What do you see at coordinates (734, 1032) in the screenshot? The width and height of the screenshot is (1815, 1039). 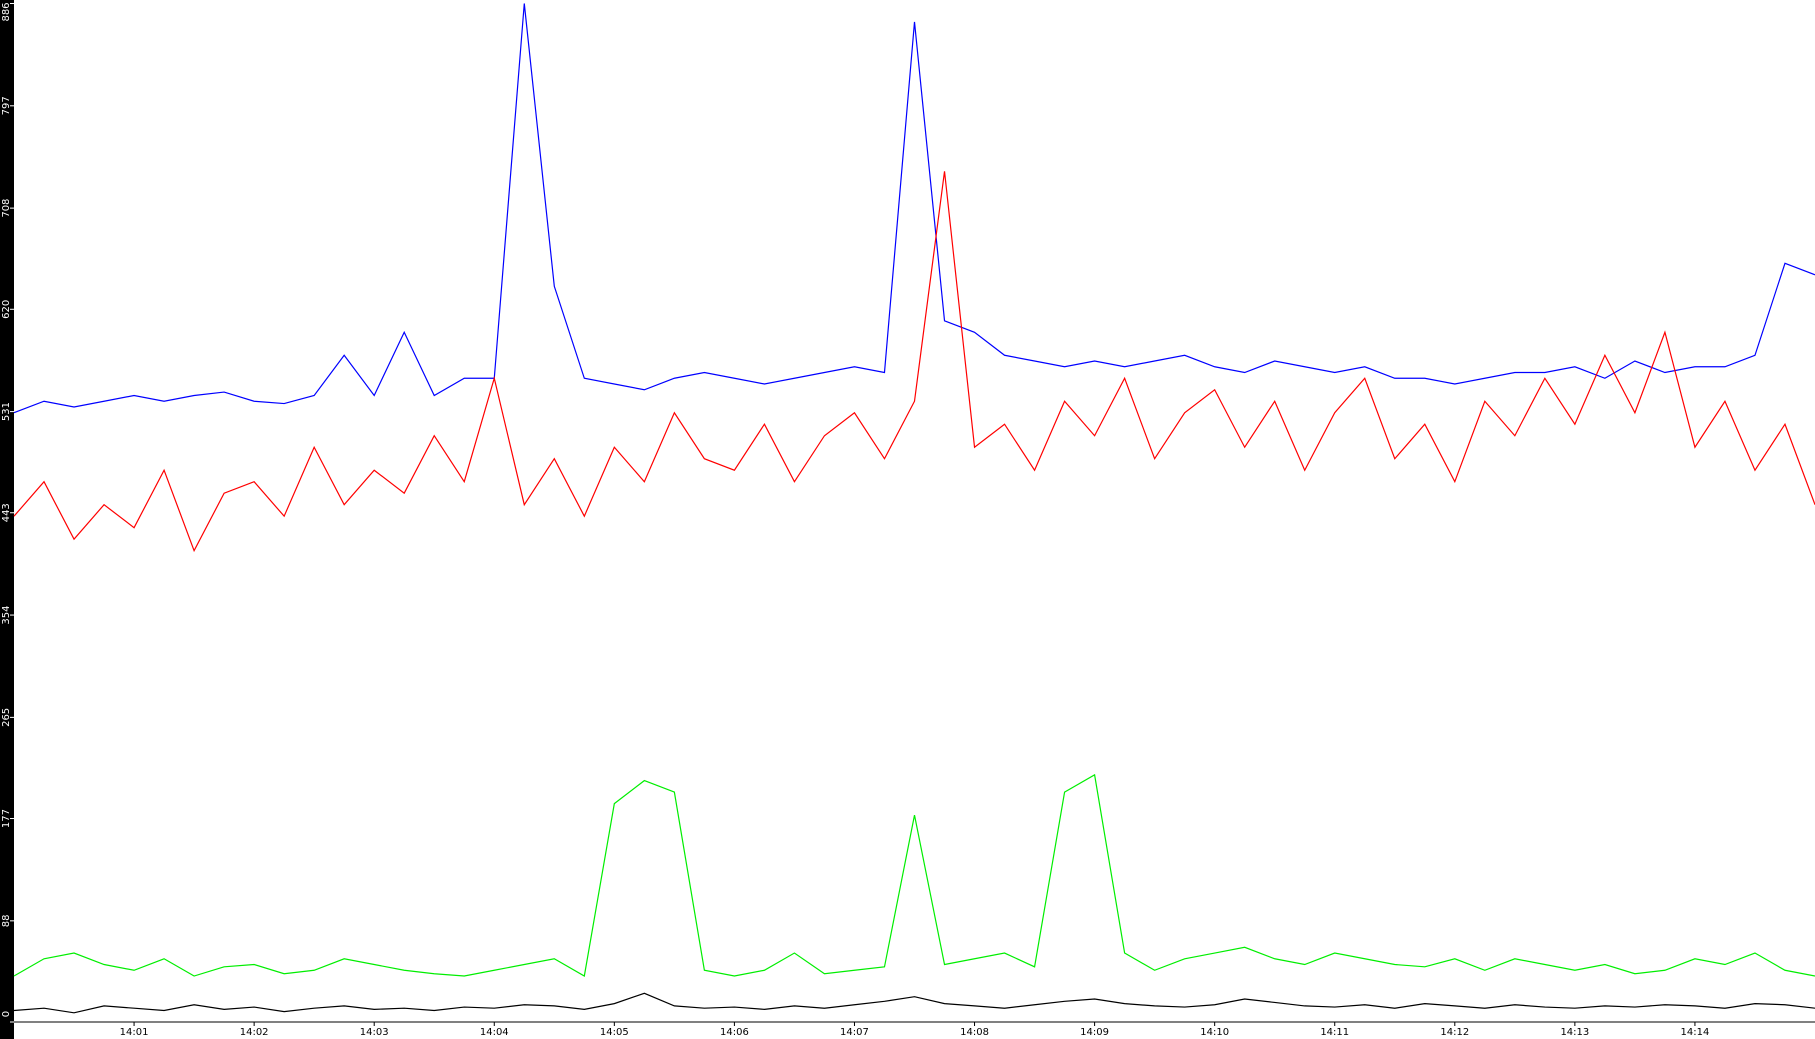 I see `x-tick-label: 14:06` at bounding box center [734, 1032].